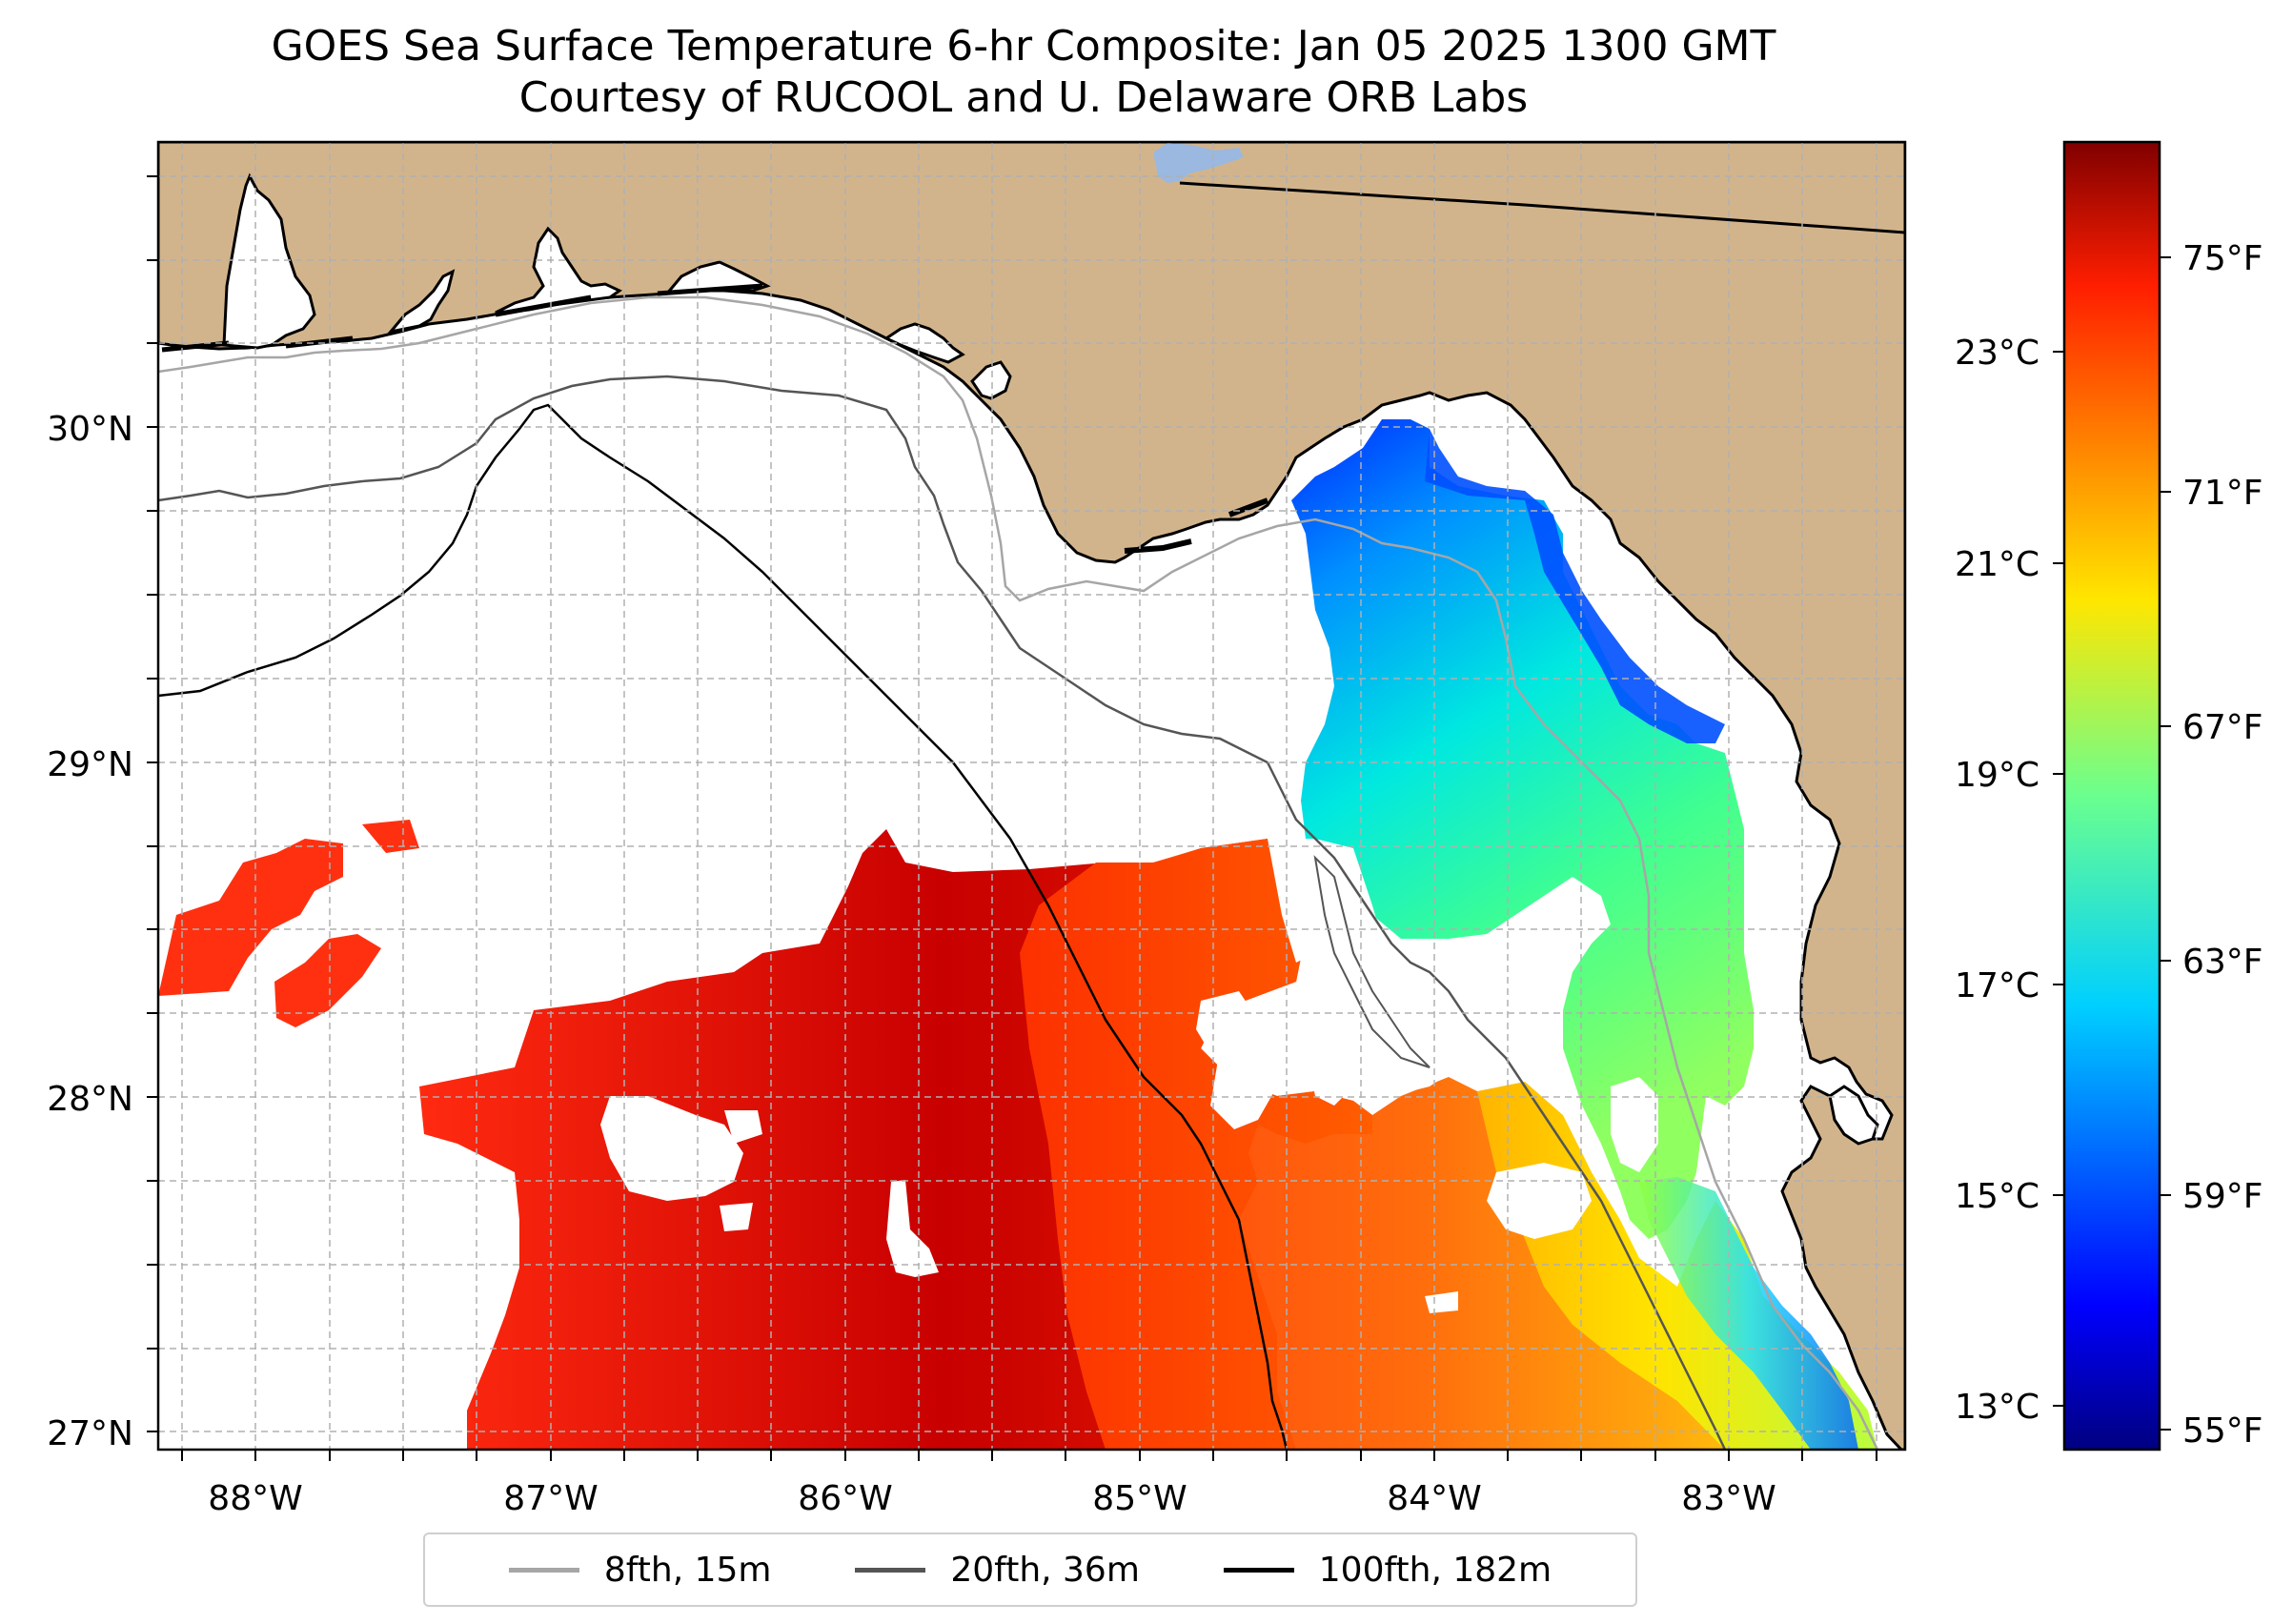 This screenshot has width=2293, height=1624. I want to click on colorbar-celsius-labels: 23°C 21°C 19°C 17°C 15°C 13°C, so click(1997, 880).